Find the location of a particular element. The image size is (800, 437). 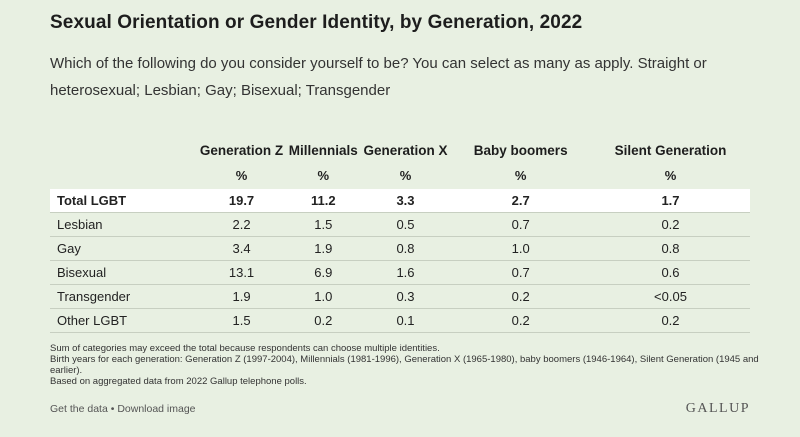

row-label: Lesbian is located at coordinates (123, 224).